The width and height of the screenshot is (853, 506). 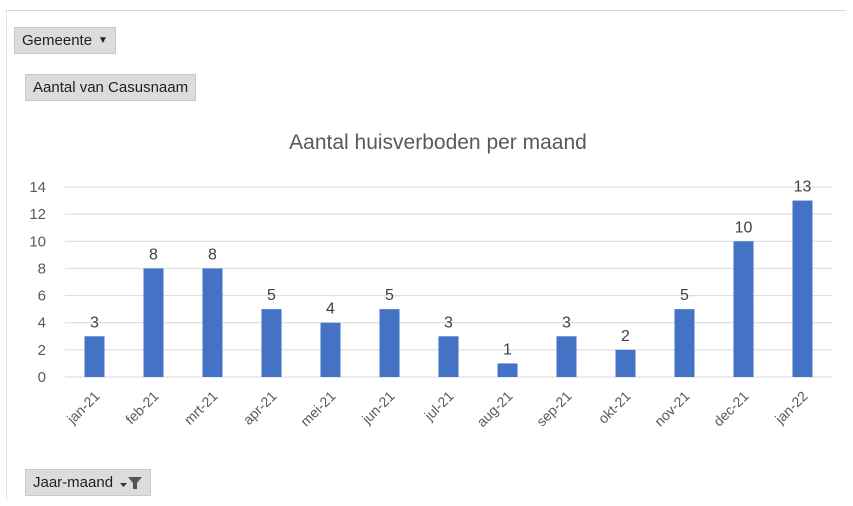 What do you see at coordinates (378, 408) in the screenshot?
I see `x-tick-label: jun-21` at bounding box center [378, 408].